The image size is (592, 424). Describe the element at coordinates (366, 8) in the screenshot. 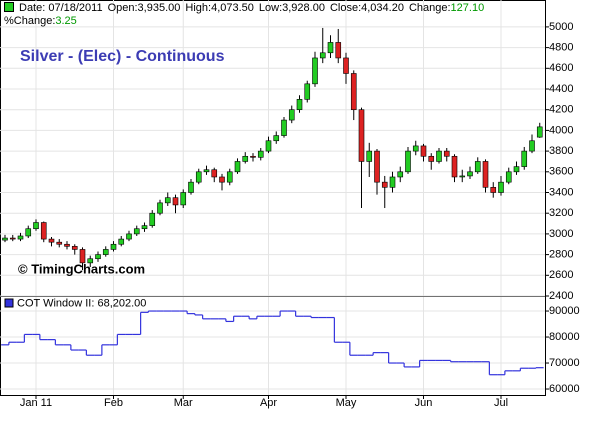

I see `close: Close:4,034.20` at that location.